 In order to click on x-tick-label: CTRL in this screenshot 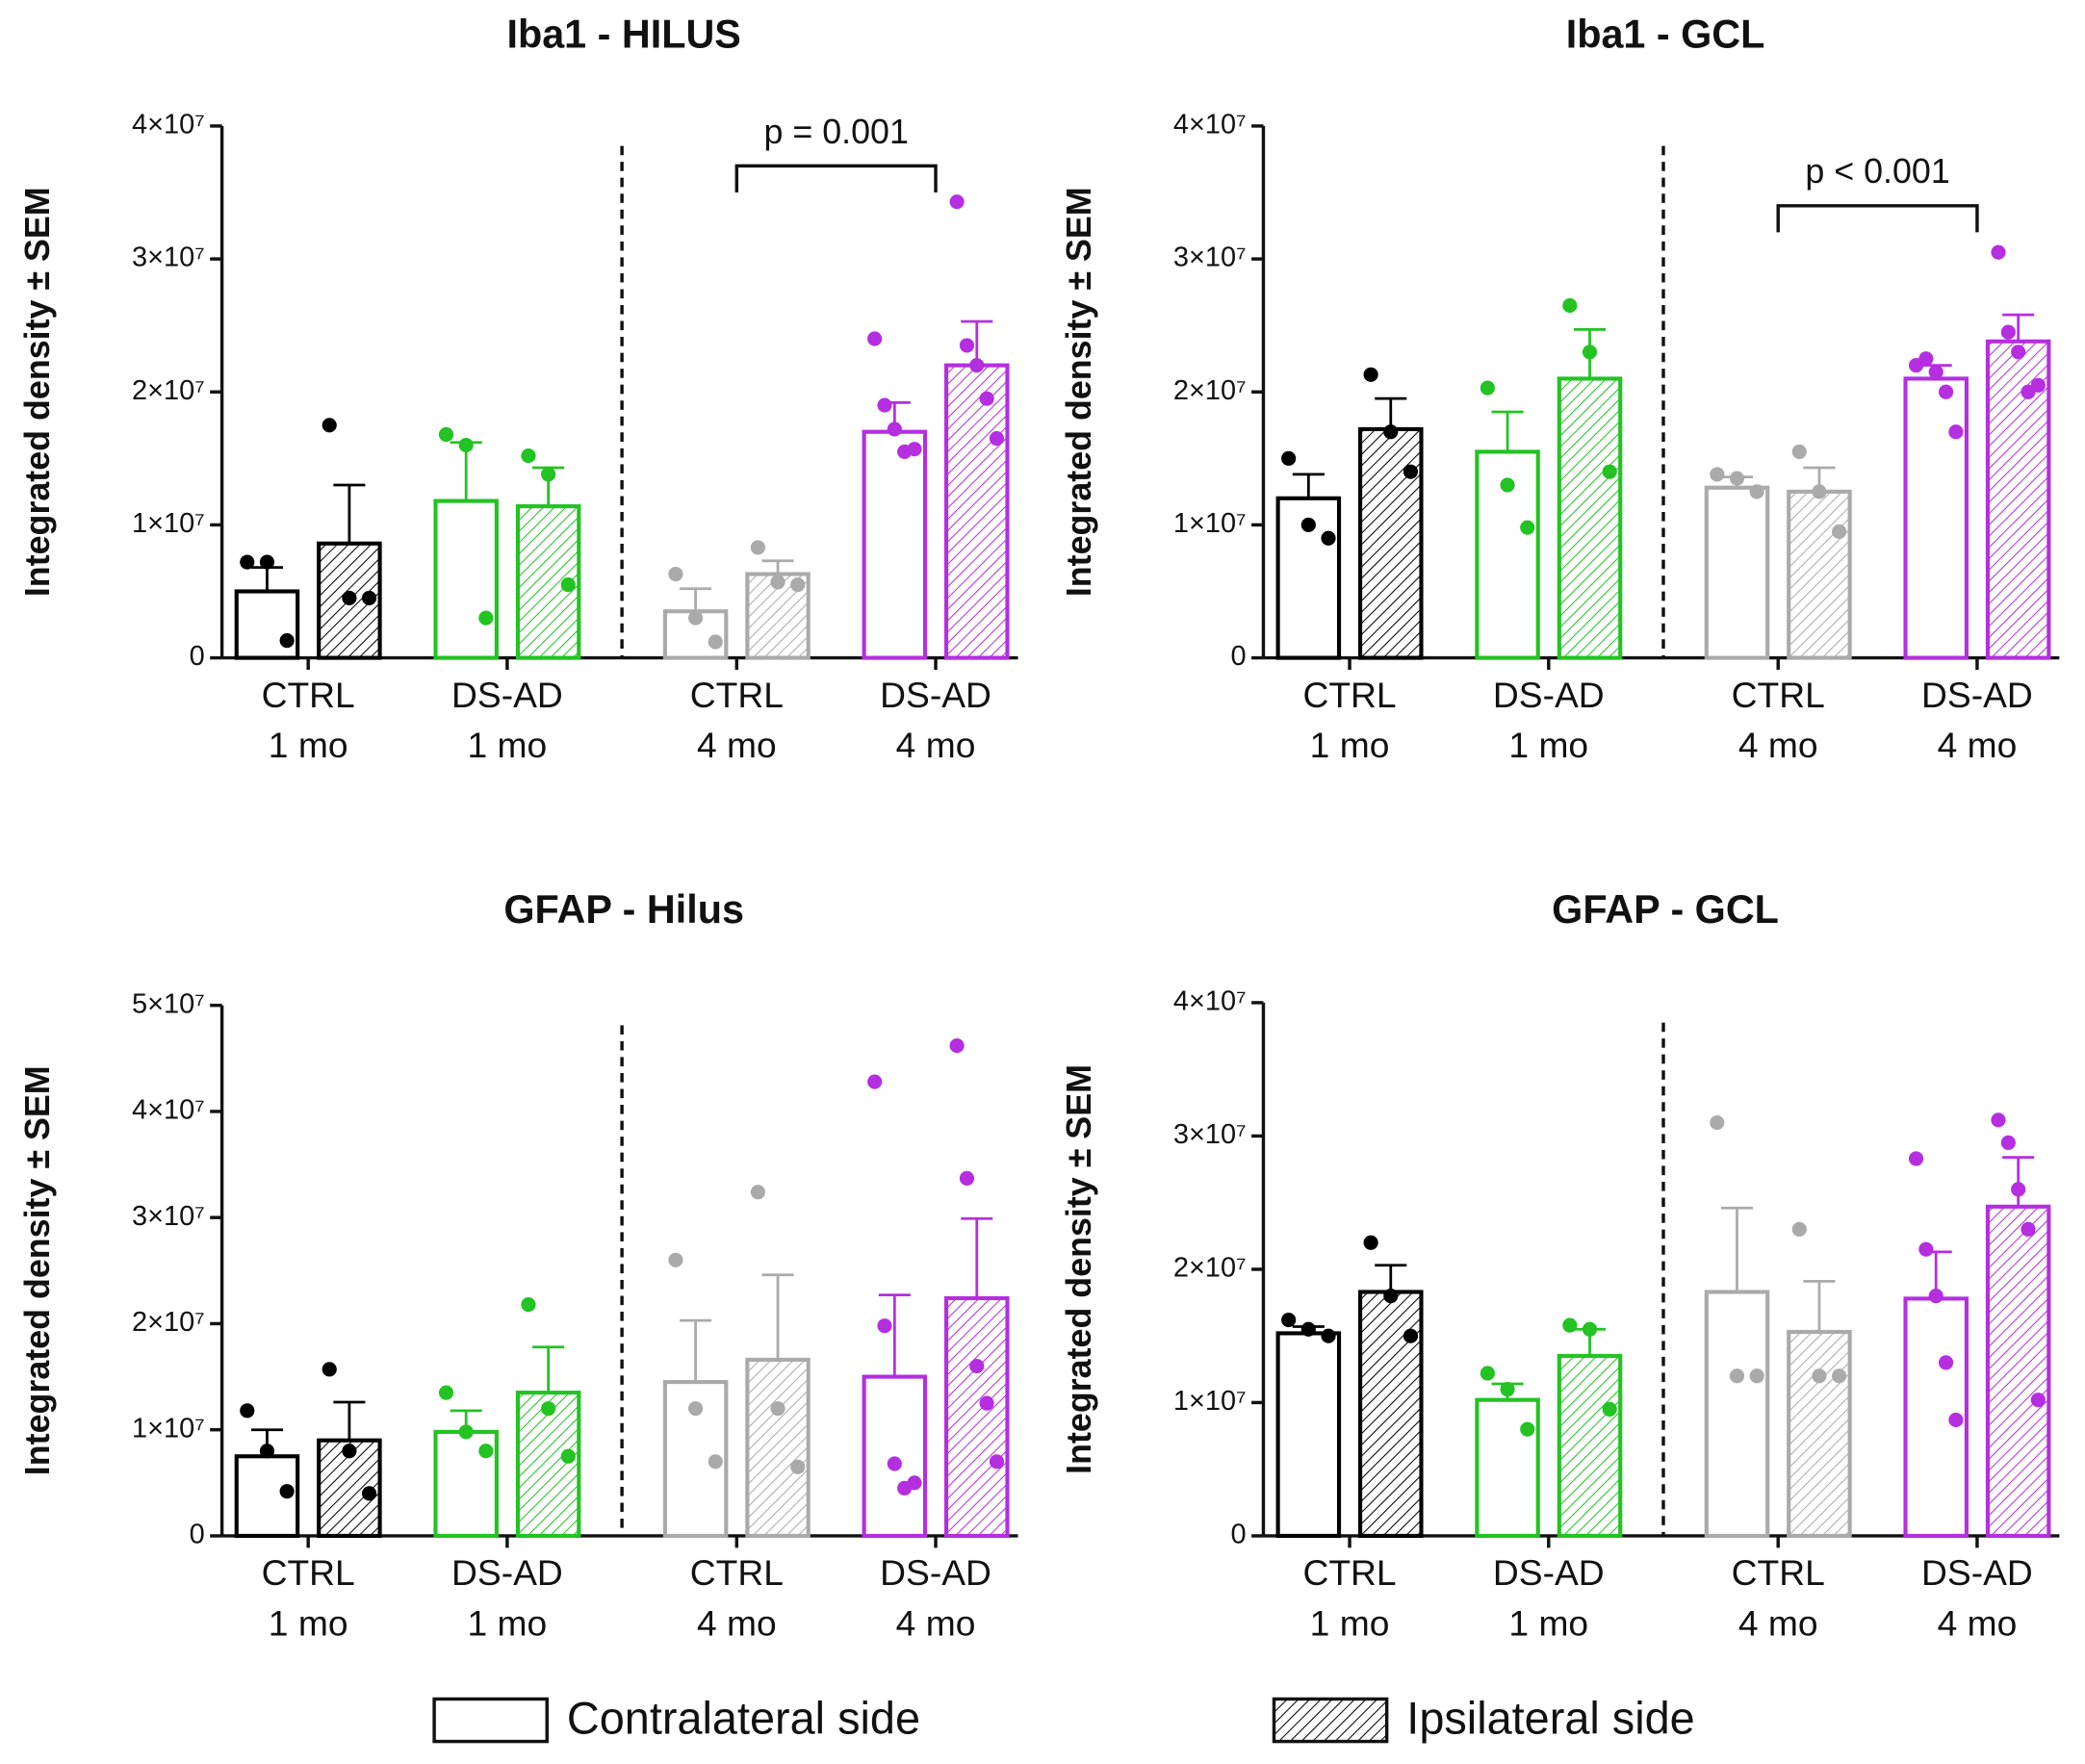, I will do `click(308, 695)`.